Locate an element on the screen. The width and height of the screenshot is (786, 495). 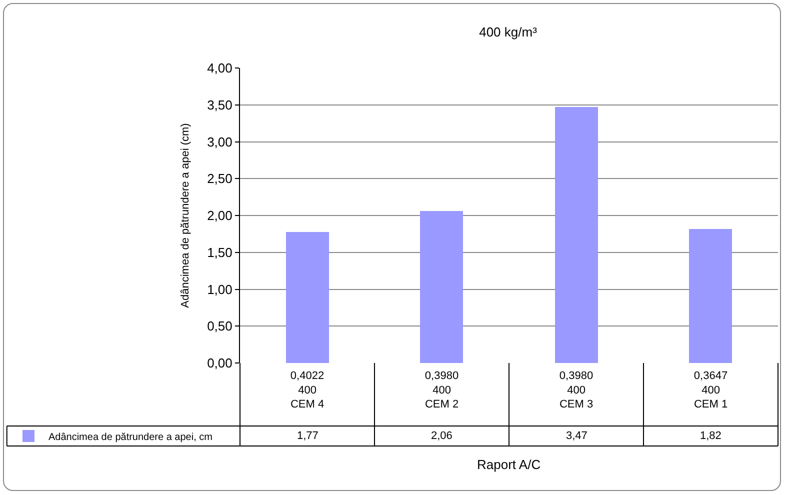
y-tick-label: 0,00 is located at coordinates (219, 363).